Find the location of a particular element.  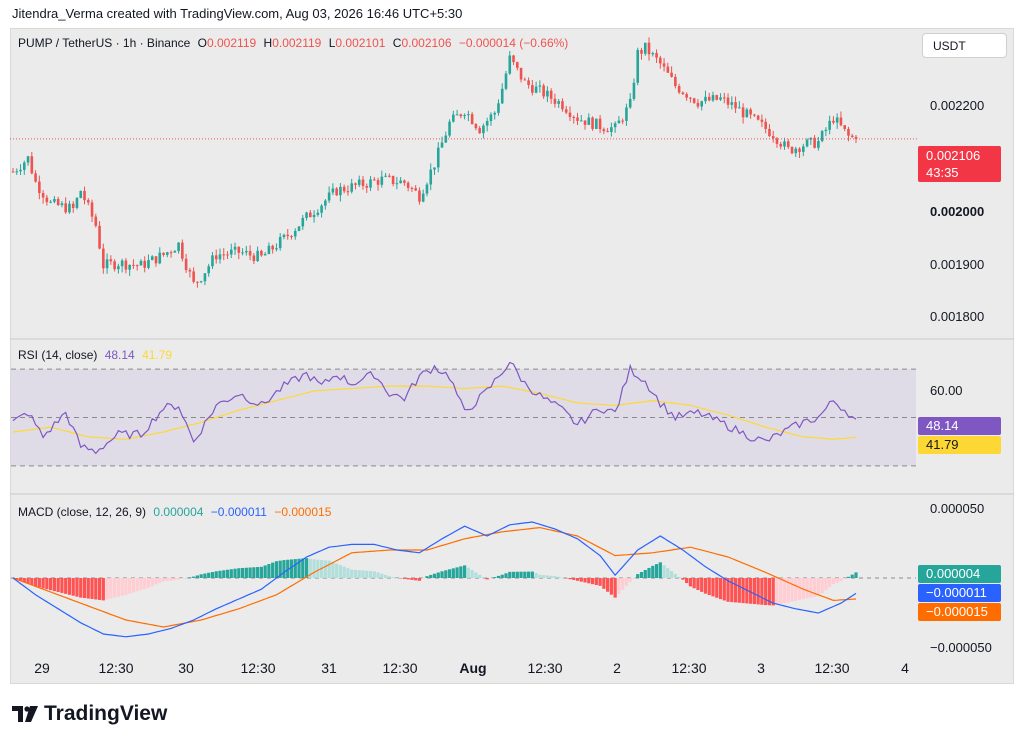

tradingview-logo: TradingView is located at coordinates (89, 714).